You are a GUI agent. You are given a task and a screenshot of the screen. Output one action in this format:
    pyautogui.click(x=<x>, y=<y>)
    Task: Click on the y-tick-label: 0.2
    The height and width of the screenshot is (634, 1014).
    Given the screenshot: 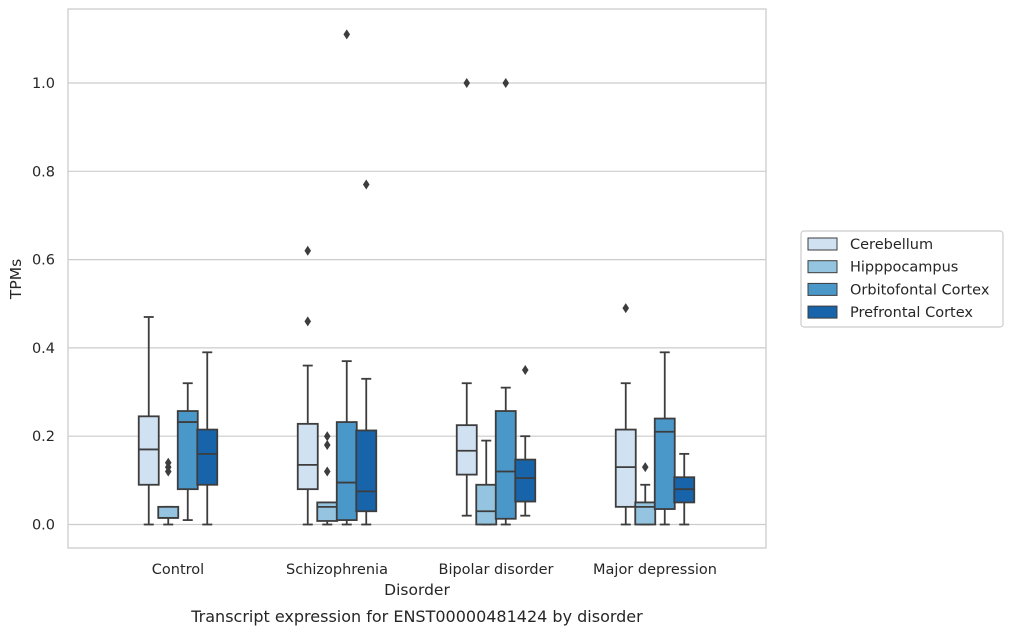 What is the action you would take?
    pyautogui.click(x=43, y=437)
    